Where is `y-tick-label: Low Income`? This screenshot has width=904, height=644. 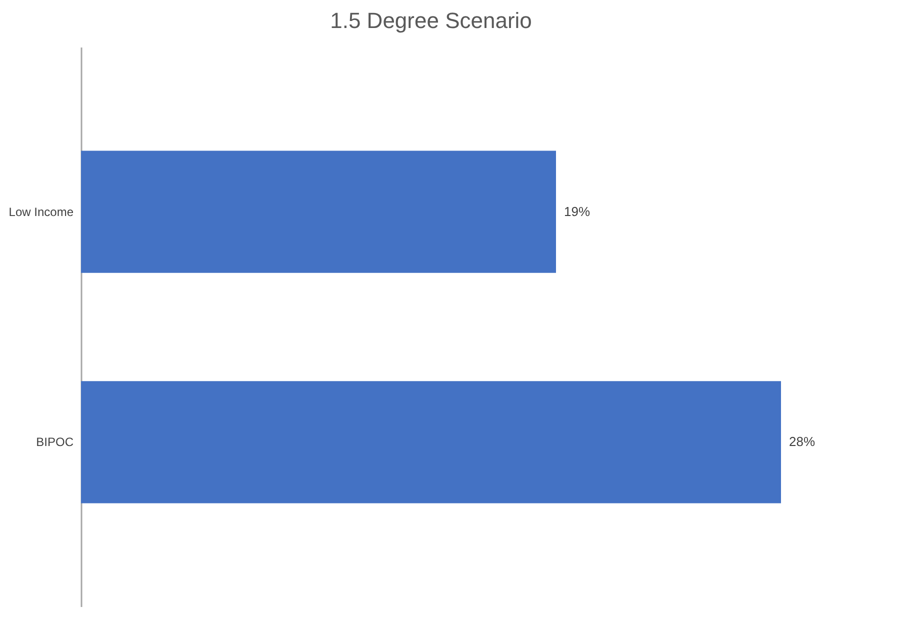
y-tick-label: Low Income is located at coordinates (41, 211).